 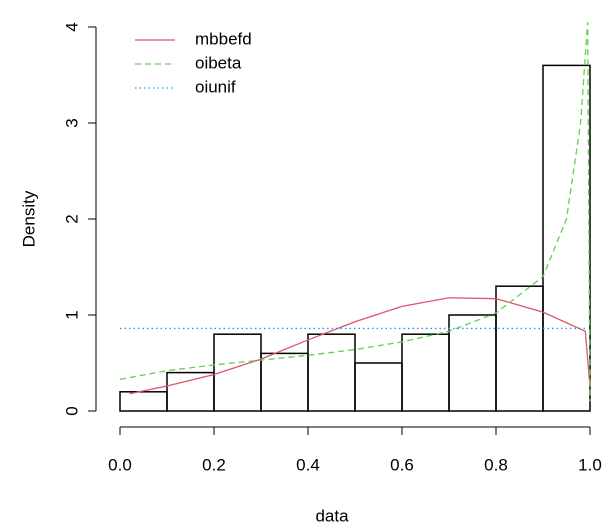 I want to click on y-tick-label: 4, so click(x=71, y=26).